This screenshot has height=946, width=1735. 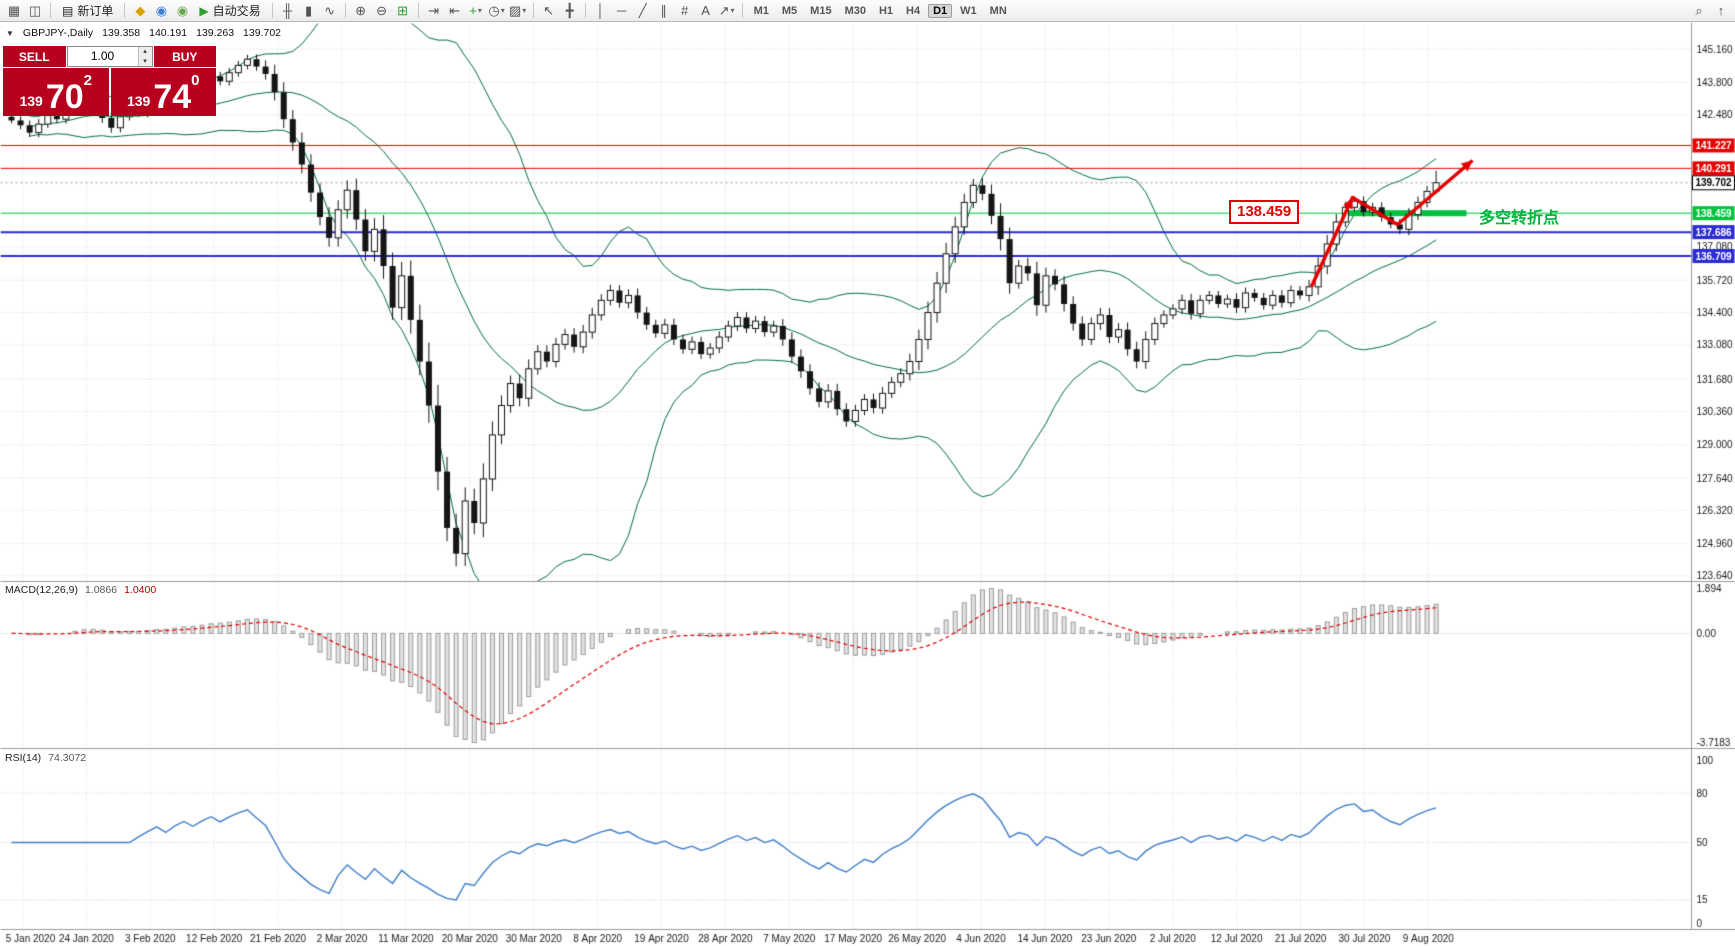 I want to click on bar-chart-type-icon-glyph: ╫, so click(x=288, y=10).